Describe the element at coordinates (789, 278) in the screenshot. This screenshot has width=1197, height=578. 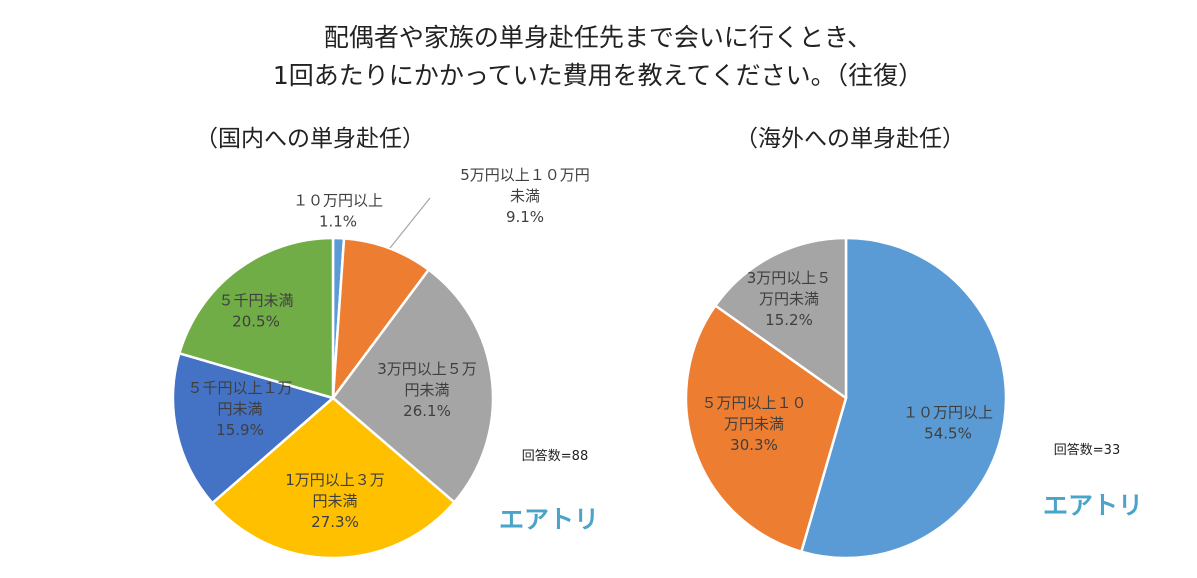
I see `data-label-category: 3万円以上５` at that location.